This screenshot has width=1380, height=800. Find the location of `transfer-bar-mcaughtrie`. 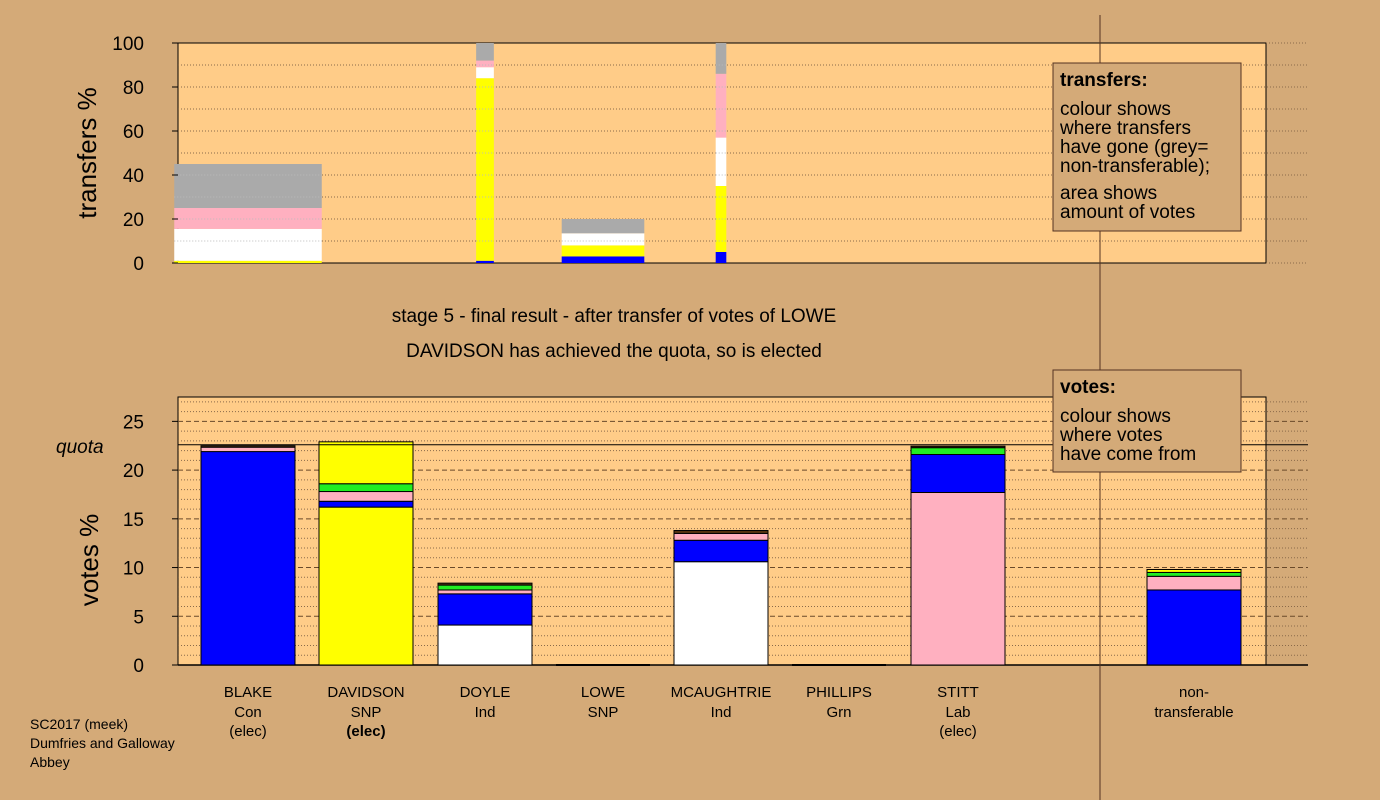

transfer-bar-mcaughtrie is located at coordinates (721, 153).